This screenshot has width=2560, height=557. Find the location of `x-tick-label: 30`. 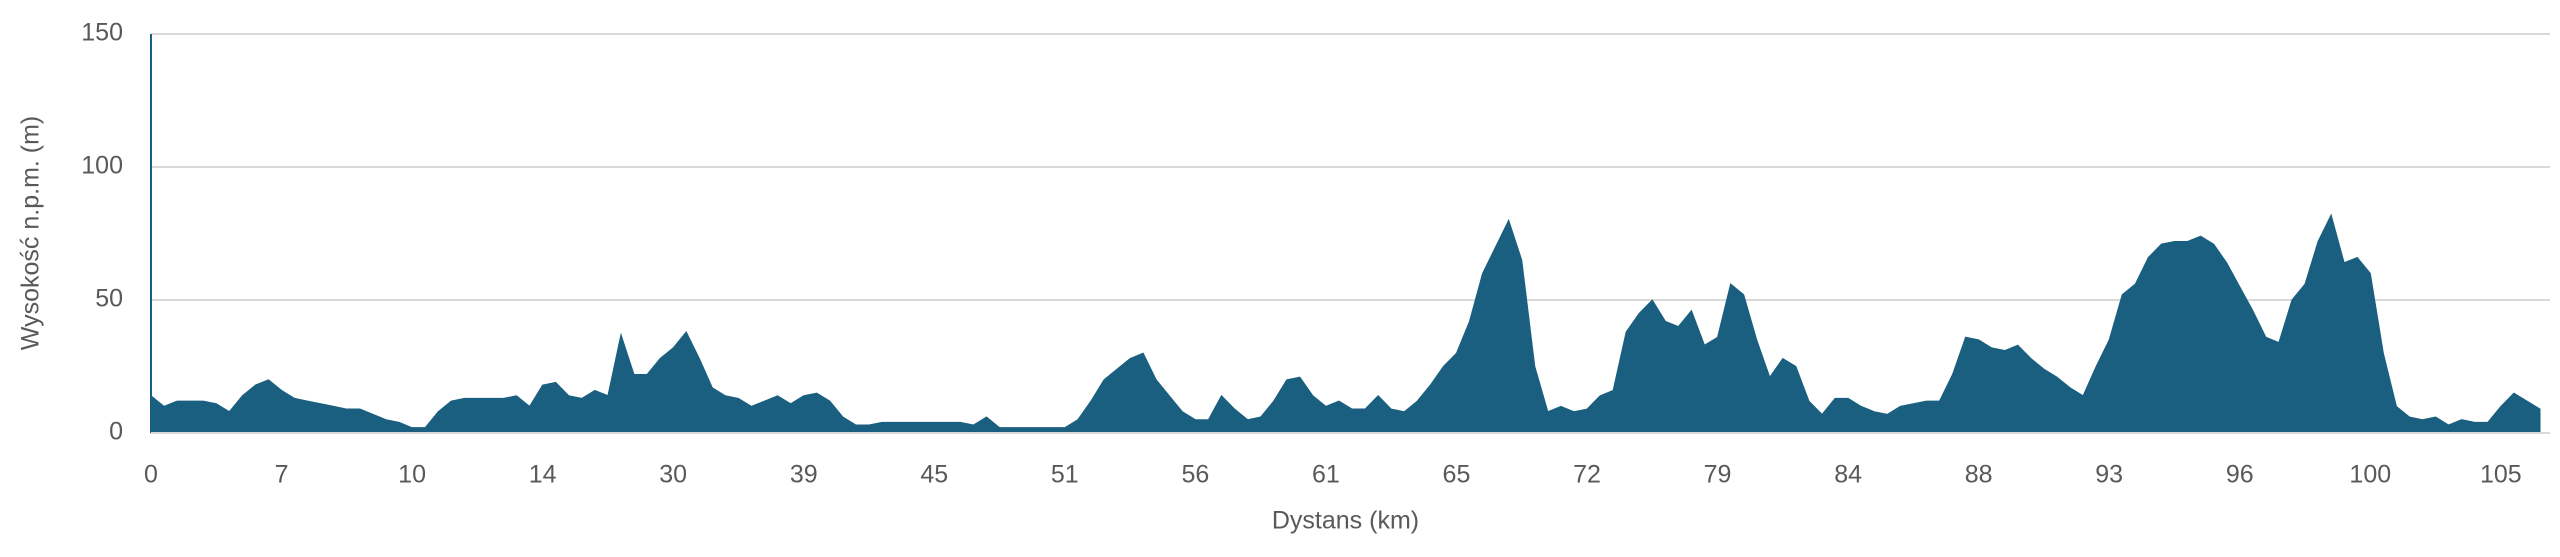

x-tick-label: 30 is located at coordinates (673, 475).